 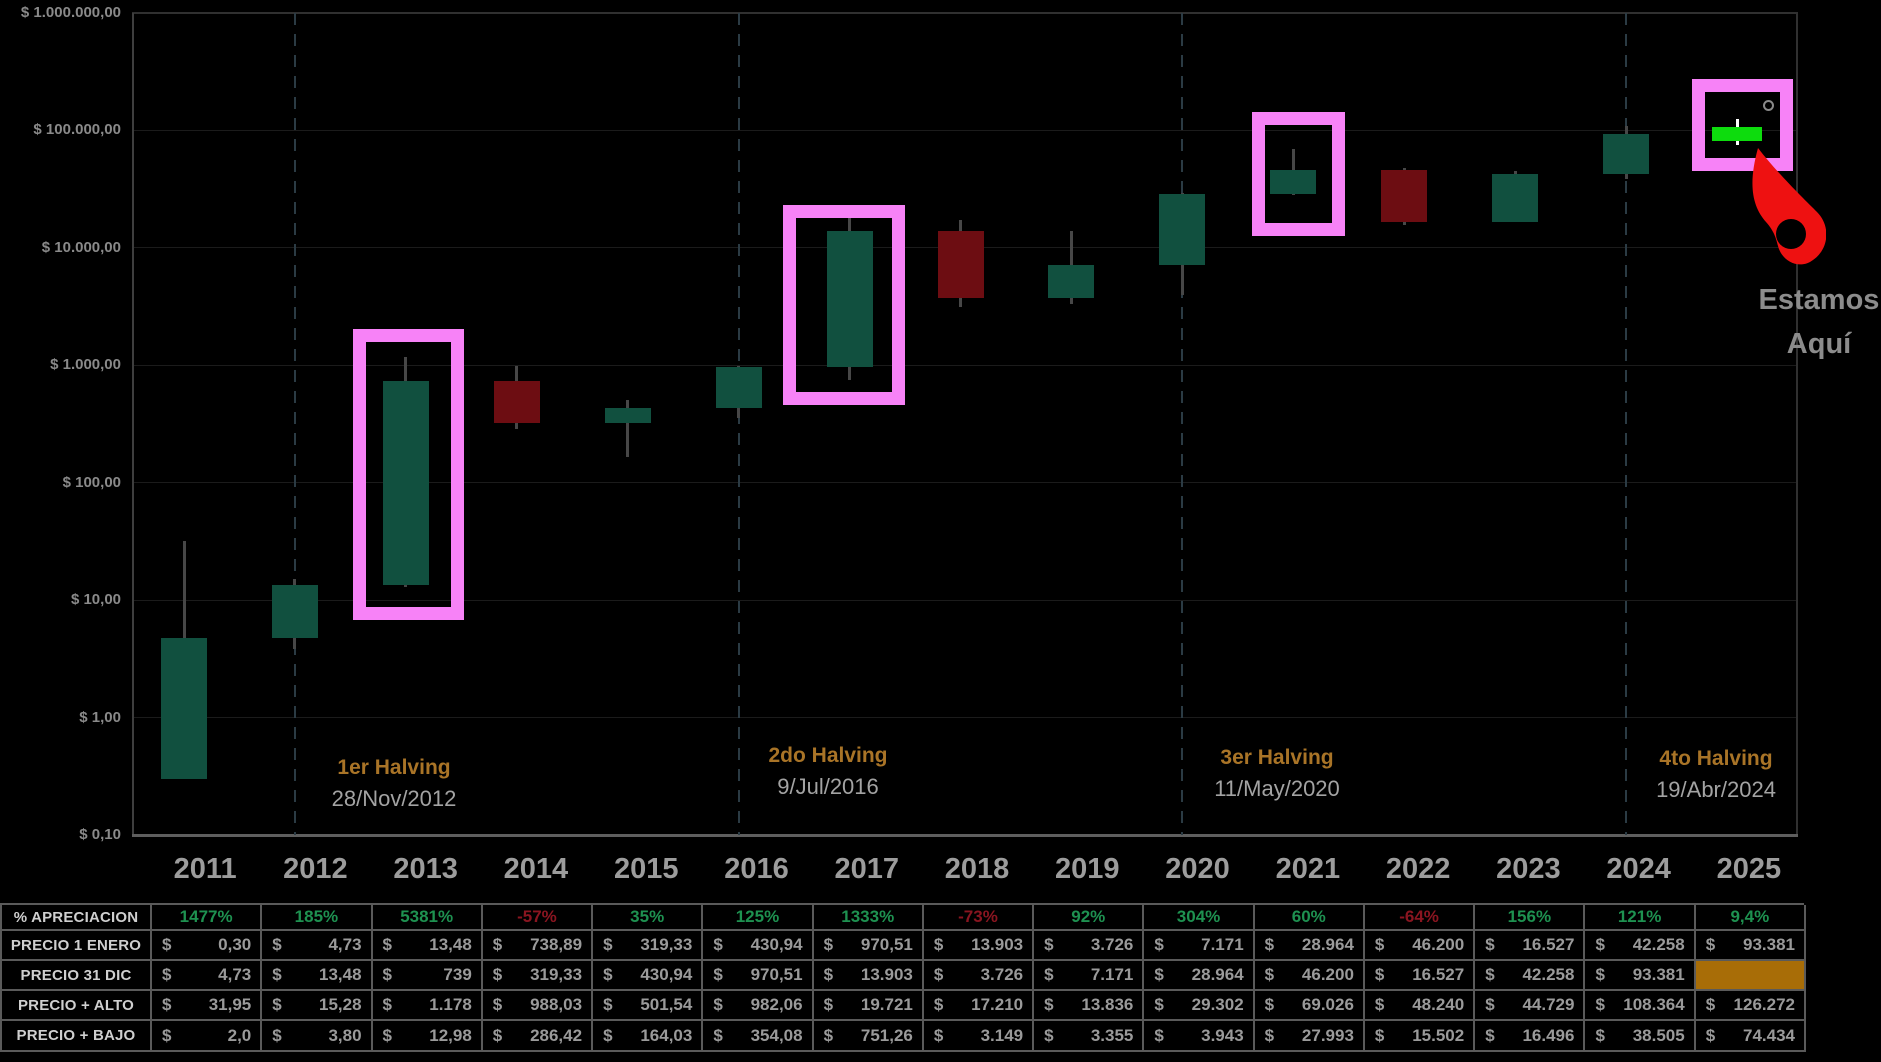 What do you see at coordinates (868, 1006) in the screenshot?
I see `price-cell-precio-alto-2017: $19.721` at bounding box center [868, 1006].